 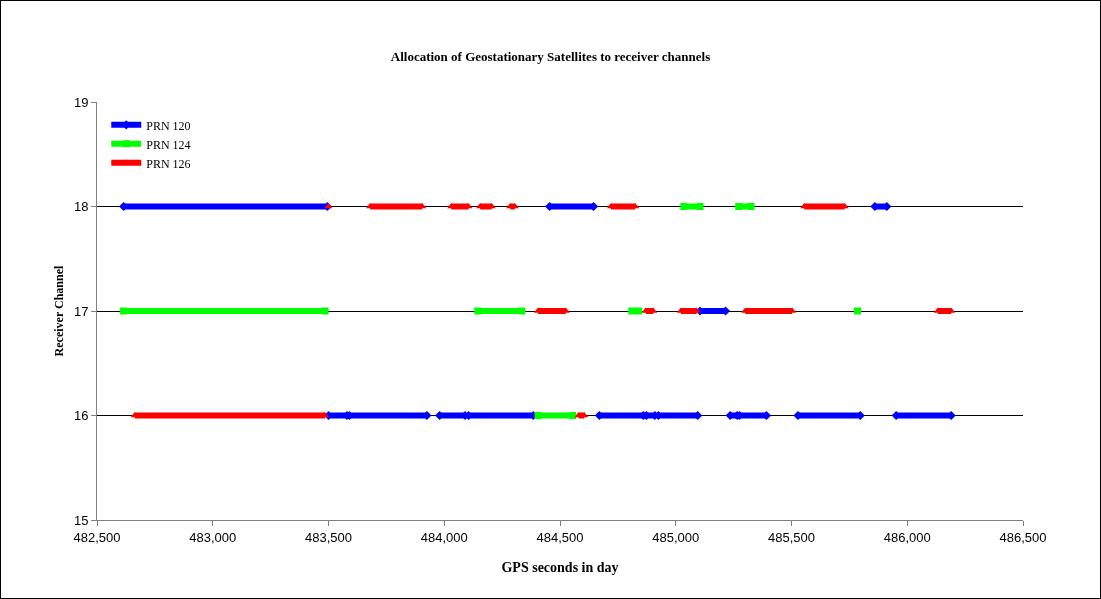 I want to click on y-axis-title: Receiver Channel, so click(x=59, y=310).